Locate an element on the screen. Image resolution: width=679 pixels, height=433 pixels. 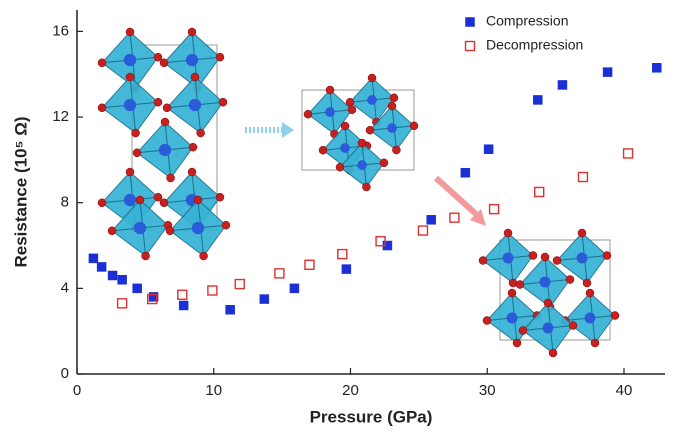
x-tick-label: 30 is located at coordinates (487, 390).